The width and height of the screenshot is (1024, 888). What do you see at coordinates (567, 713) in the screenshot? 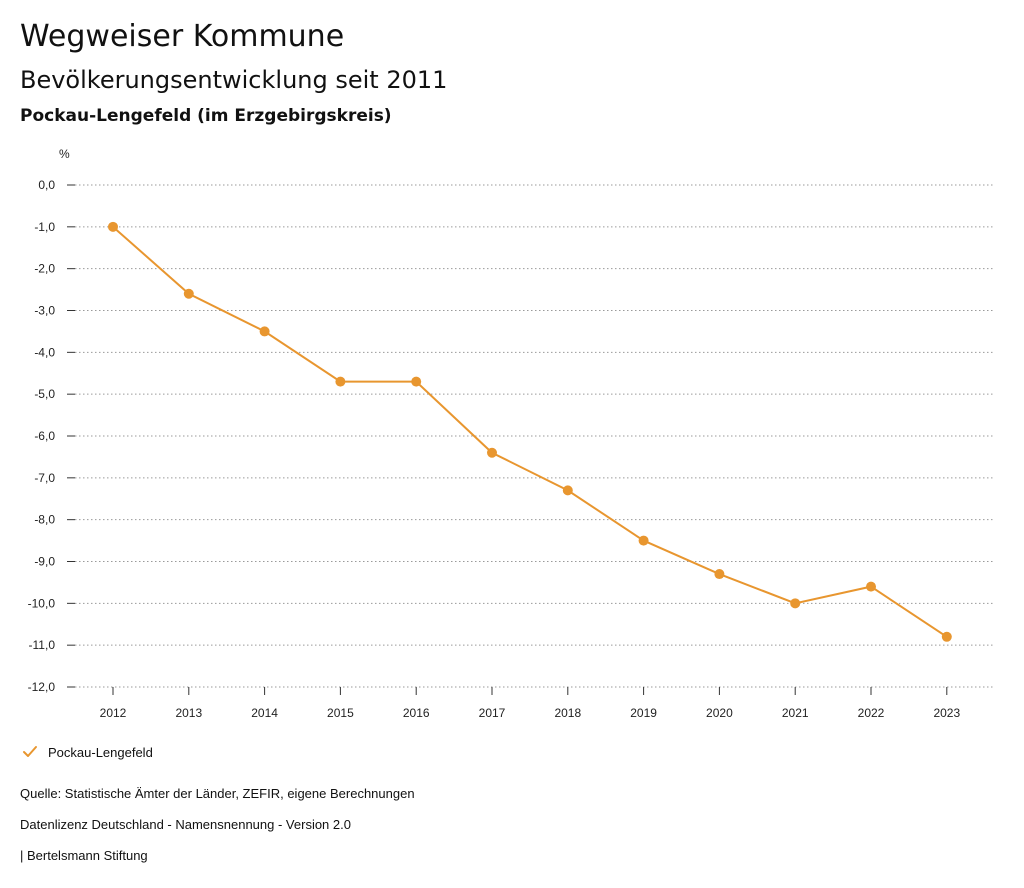
I see `x-tick-label: 2018` at bounding box center [567, 713].